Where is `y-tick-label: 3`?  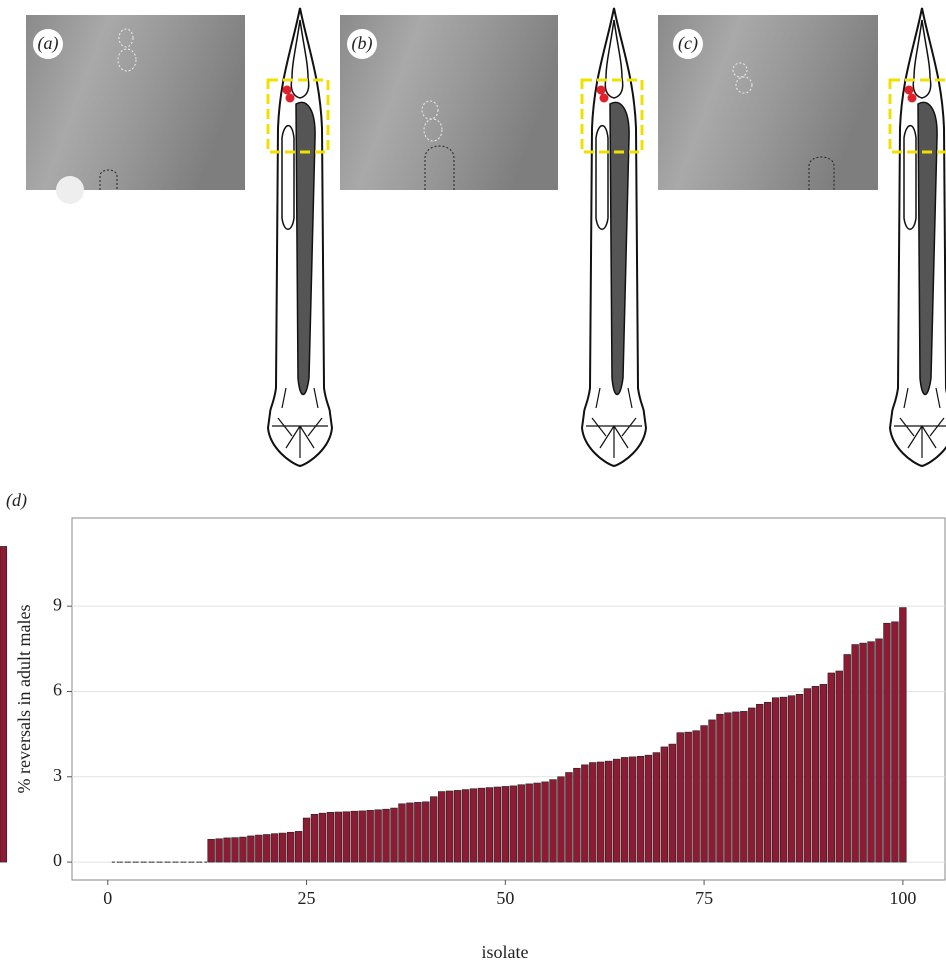
y-tick-label: 3 is located at coordinates (57, 775).